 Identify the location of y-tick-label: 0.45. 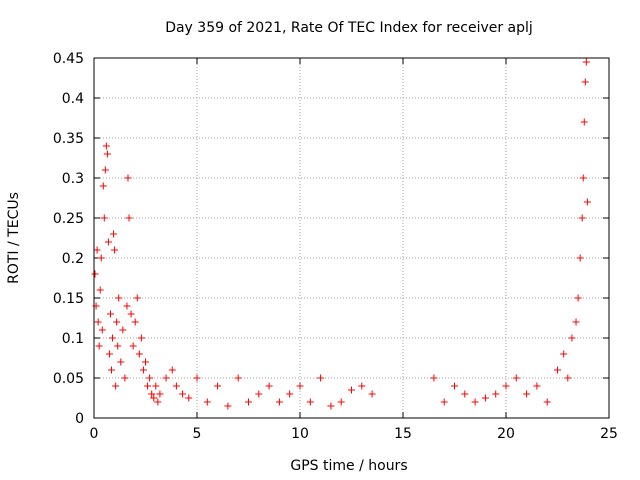
(68, 59).